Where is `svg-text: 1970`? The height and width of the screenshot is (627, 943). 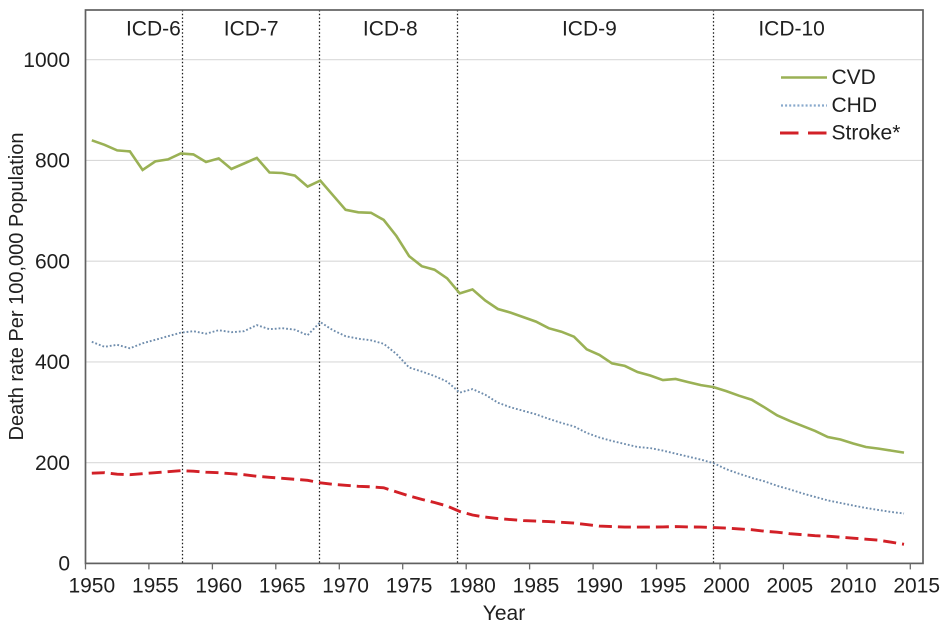 svg-text: 1970 is located at coordinates (345, 586).